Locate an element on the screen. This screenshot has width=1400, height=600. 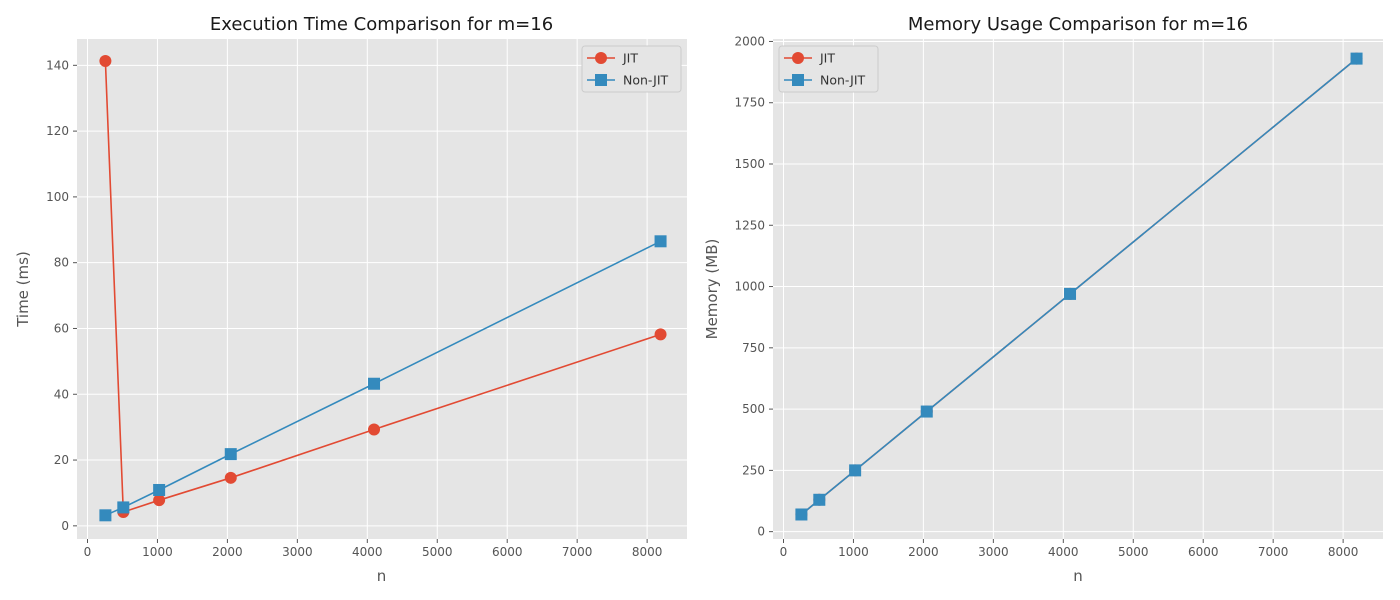
y-tick-label: 1250 is located at coordinates (749, 225).